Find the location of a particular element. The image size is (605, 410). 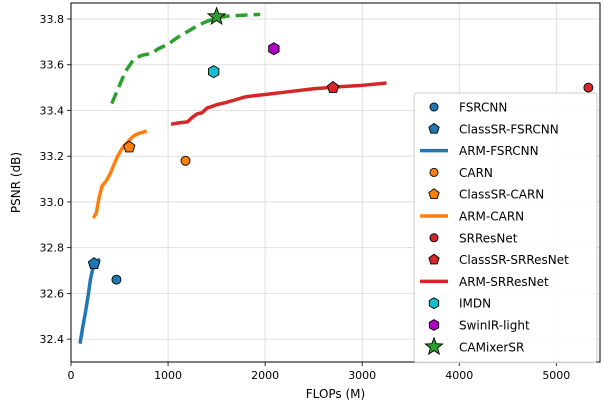

y-tick-label: 33.4 is located at coordinates (52, 110).